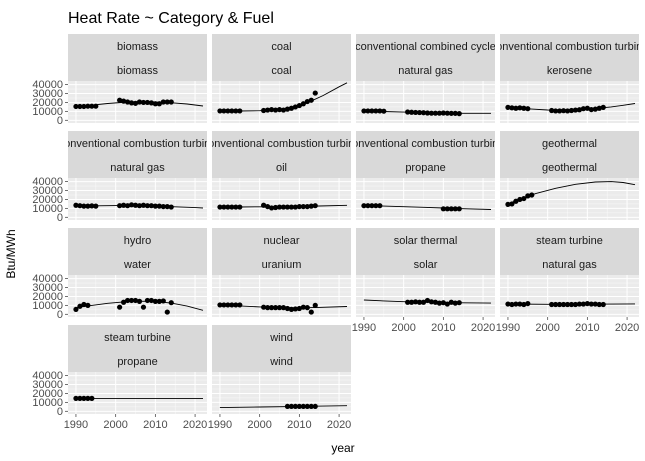 The image size is (645, 461). What do you see at coordinates (281, 241) in the screenshot?
I see `facet-strip-label-category: nuclear` at bounding box center [281, 241].